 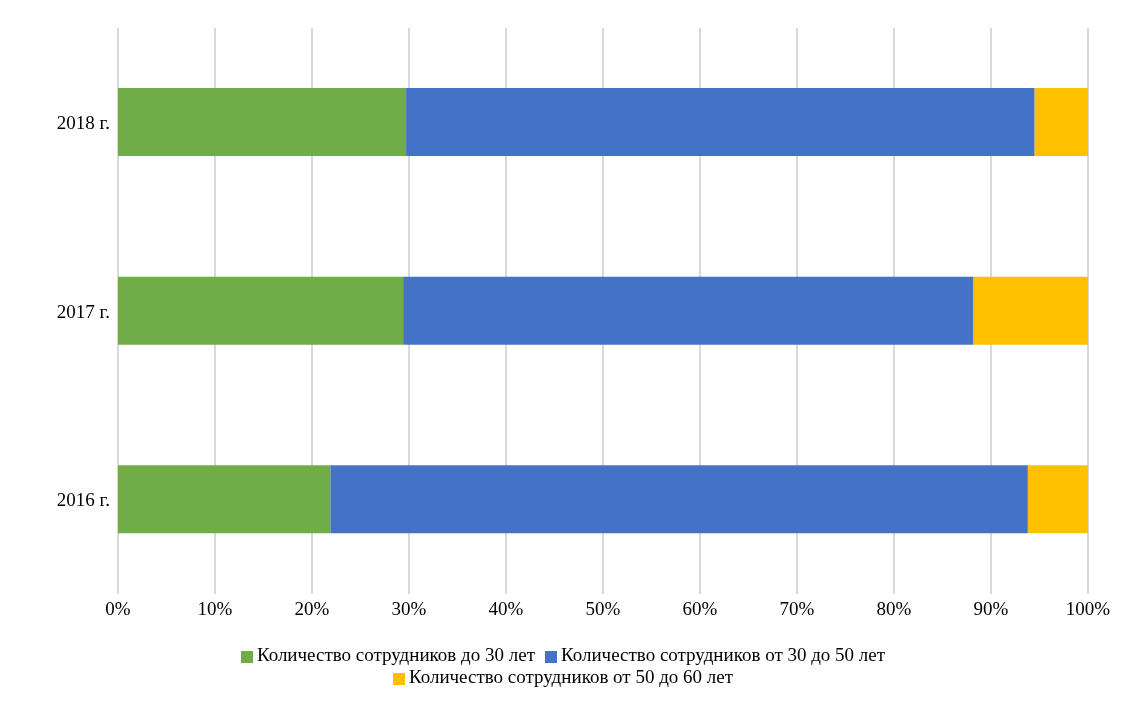 What do you see at coordinates (603, 609) in the screenshot?
I see `x-tick-label: 50%` at bounding box center [603, 609].